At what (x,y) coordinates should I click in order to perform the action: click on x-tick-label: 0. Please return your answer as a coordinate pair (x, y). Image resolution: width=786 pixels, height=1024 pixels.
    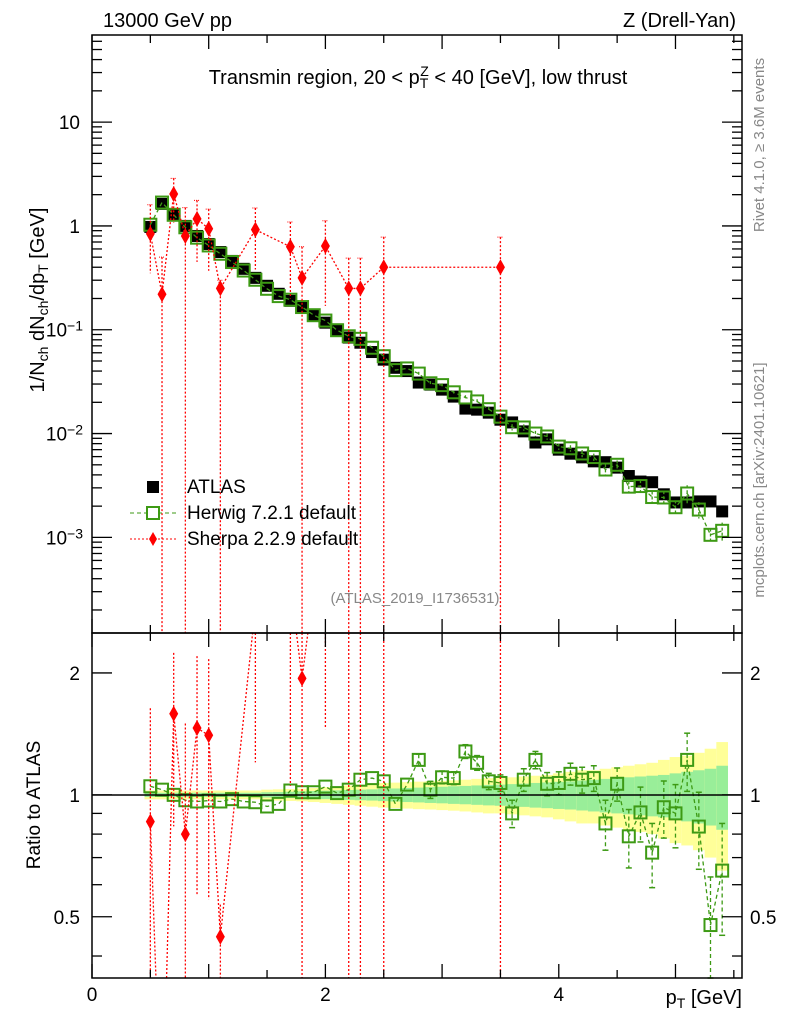
    Looking at the image, I should click on (92, 995).